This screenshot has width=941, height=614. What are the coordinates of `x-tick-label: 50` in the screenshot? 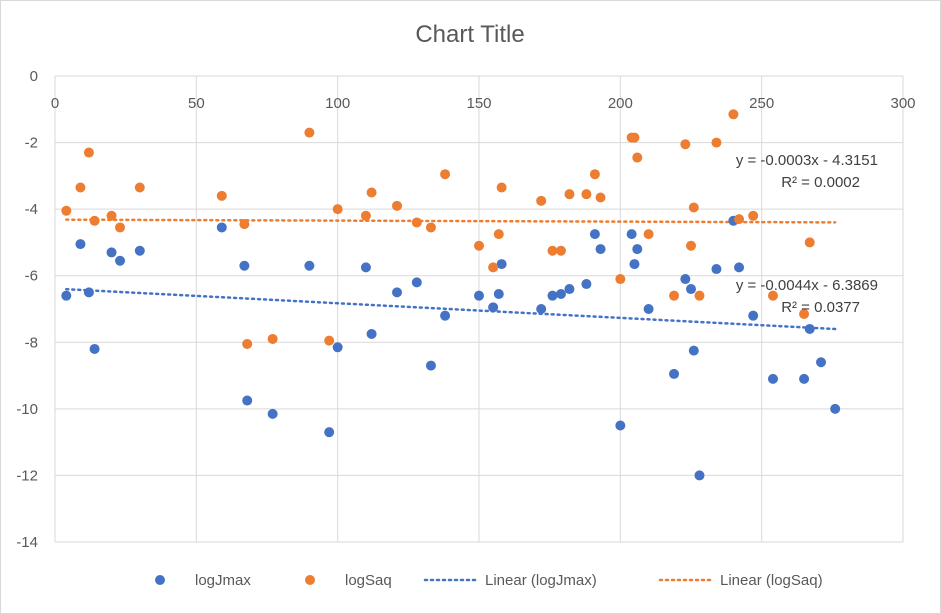 It's located at (196, 103).